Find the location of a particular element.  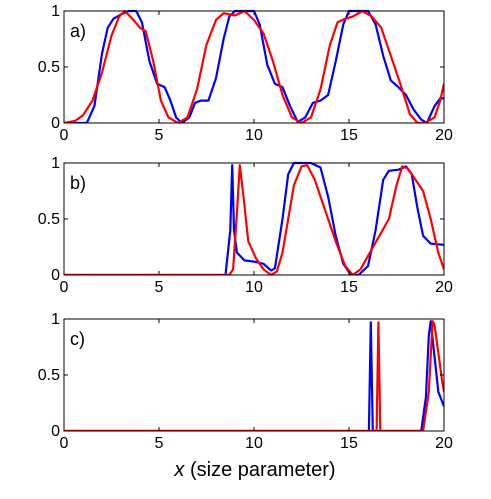

x-axis-label: x (size parameter) is located at coordinates (254, 470).